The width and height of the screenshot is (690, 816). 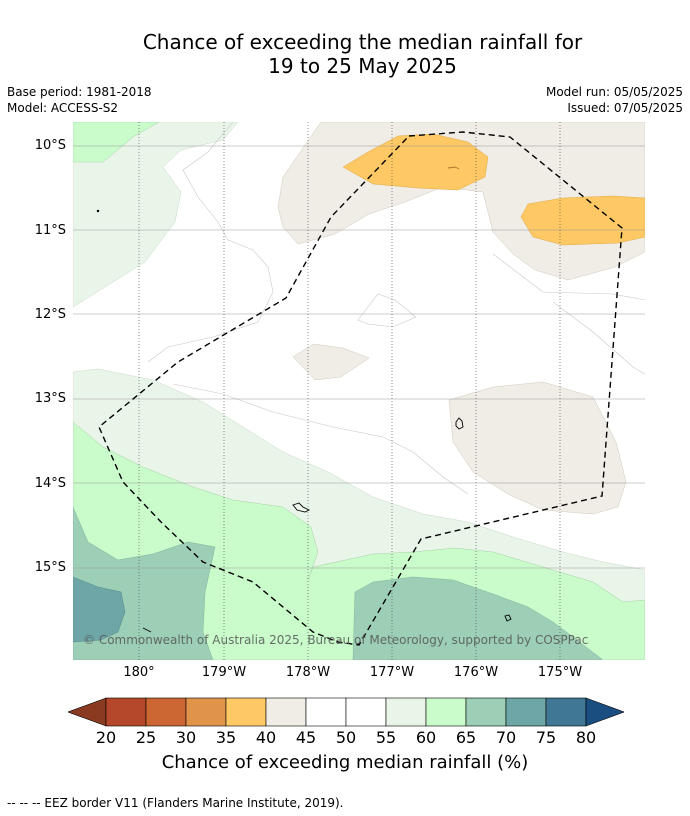 What do you see at coordinates (50, 567) in the screenshot?
I see `lat-label-15S: 15°S` at bounding box center [50, 567].